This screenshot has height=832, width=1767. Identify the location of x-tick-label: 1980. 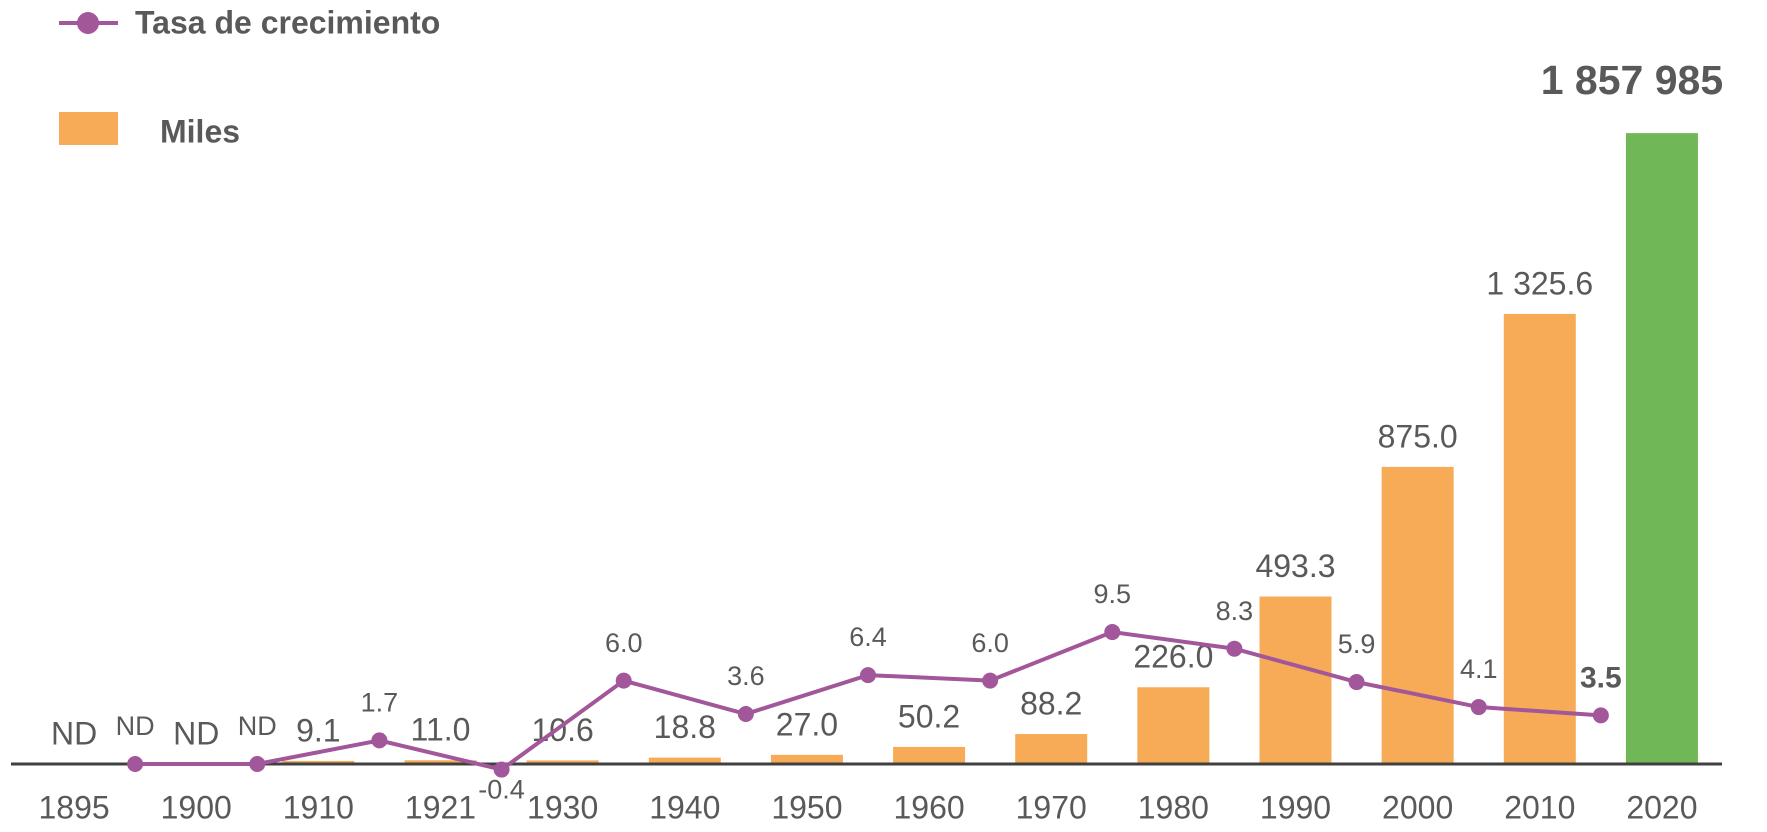
(1173, 807).